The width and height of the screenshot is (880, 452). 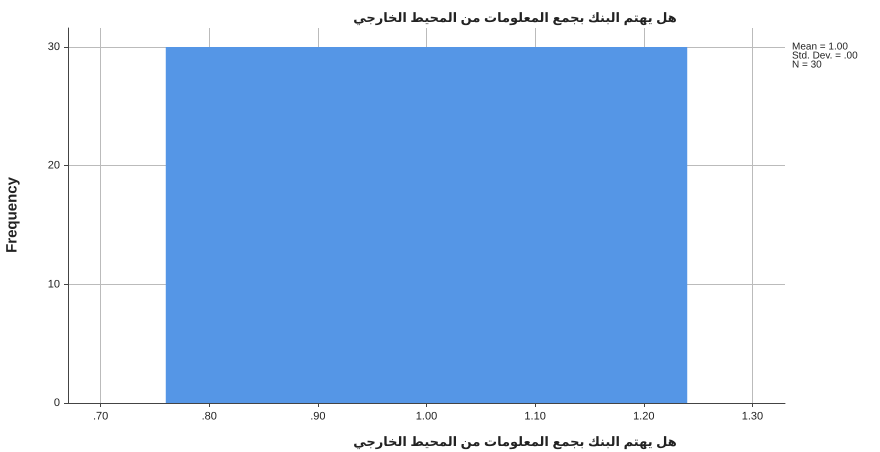 What do you see at coordinates (825, 56) in the screenshot?
I see `text: Std. Dev. = .00` at bounding box center [825, 56].